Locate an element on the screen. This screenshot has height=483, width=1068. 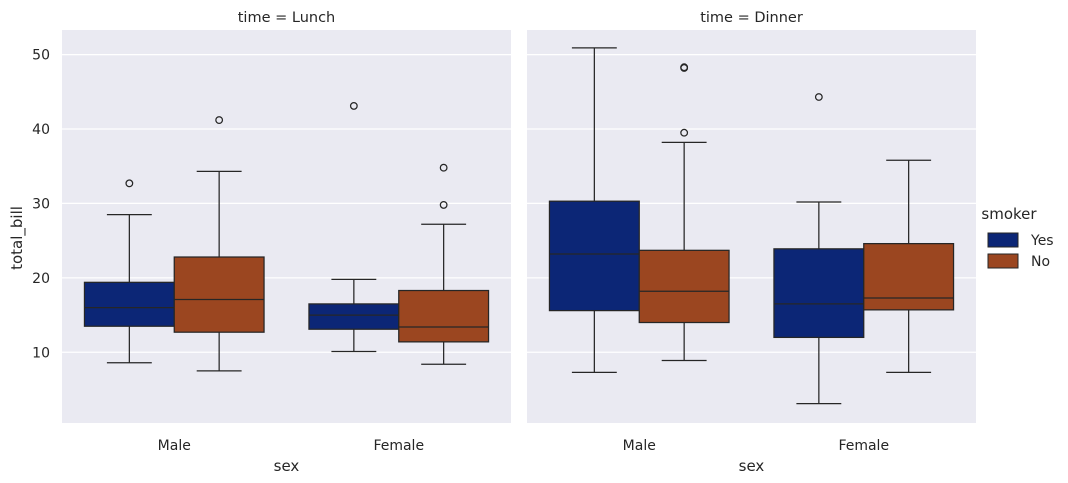
panel-title: time = Lunch is located at coordinates (287, 18).